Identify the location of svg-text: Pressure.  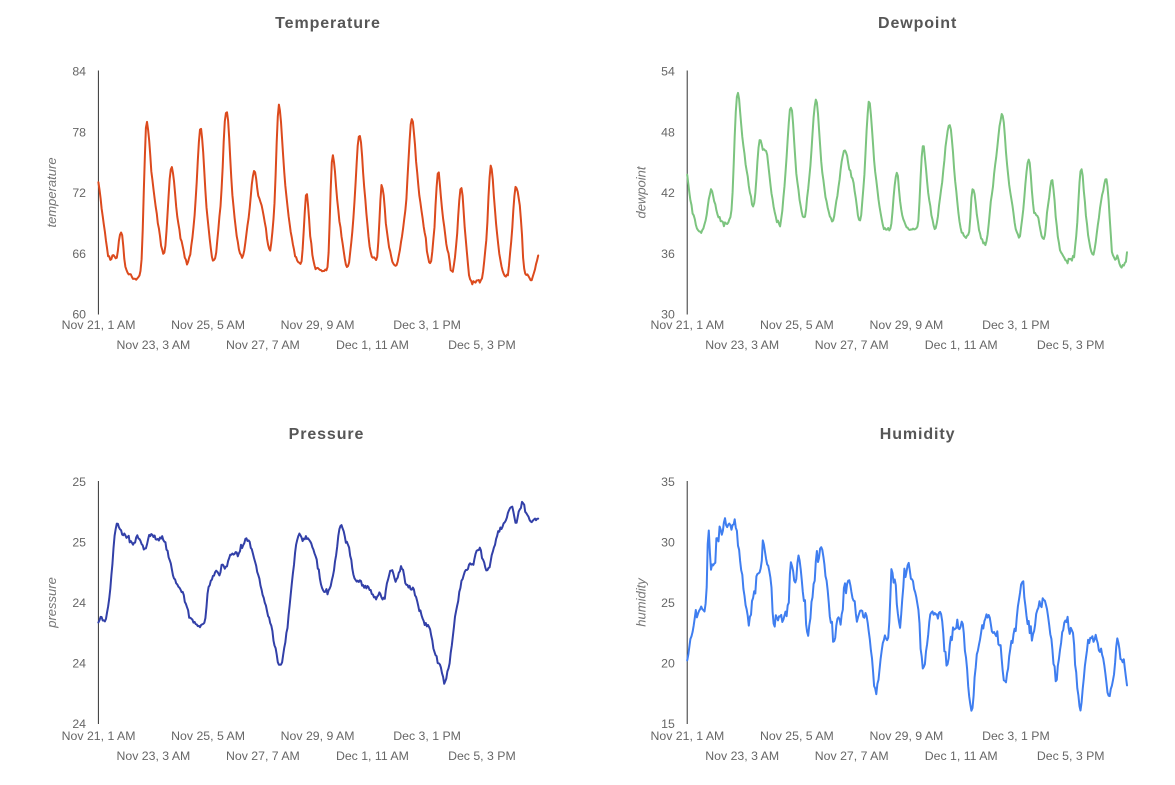
(327, 434).